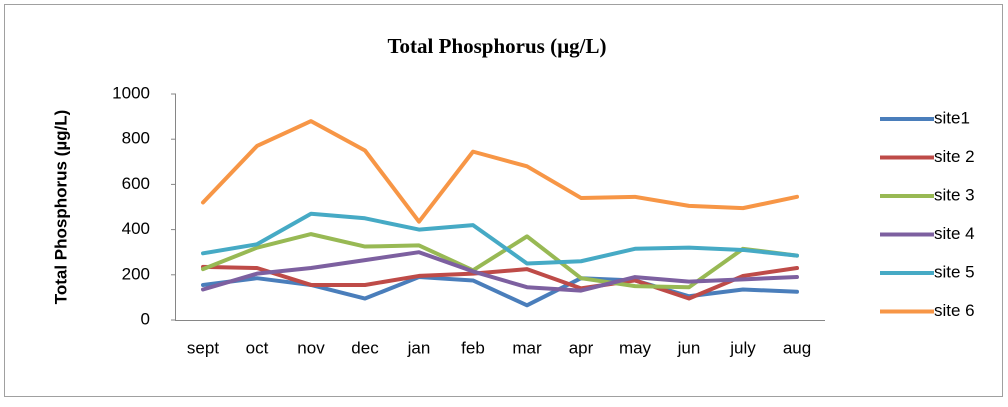  What do you see at coordinates (136, 273) in the screenshot?
I see `y-tick-label: 200` at bounding box center [136, 273].